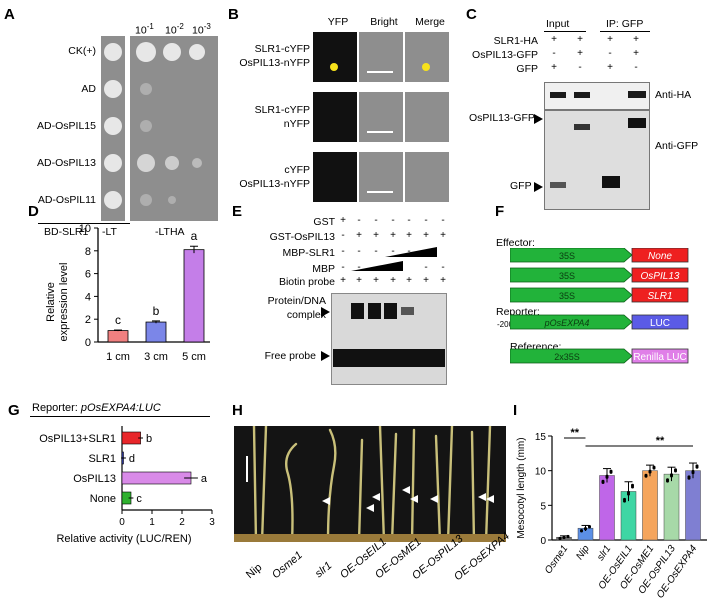 This screenshot has width=715, height=610. I want to click on gene-label: OsPIL13, so click(660, 276).